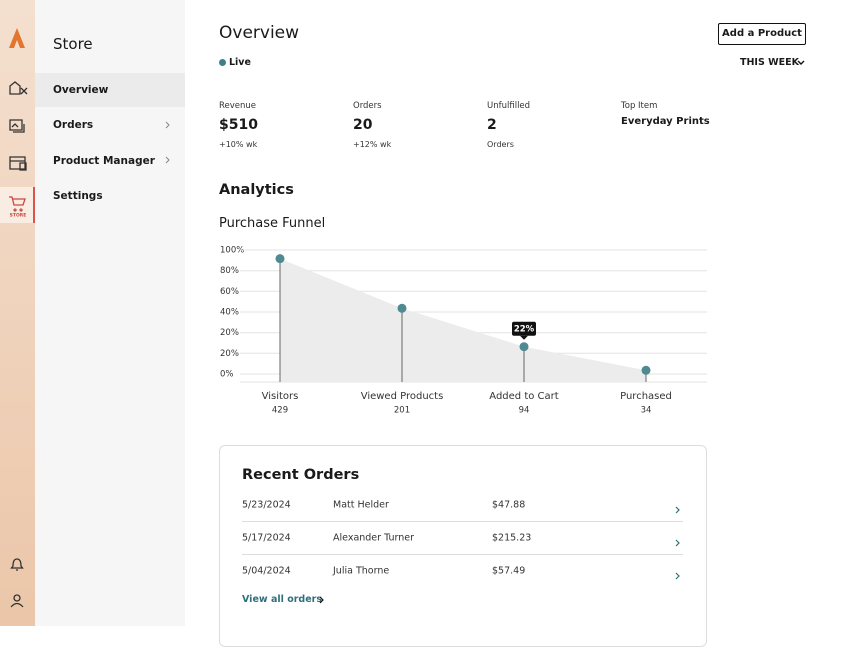 The height and width of the screenshot is (647, 848). What do you see at coordinates (229, 292) in the screenshot?
I see `y-tick-label: 60%` at bounding box center [229, 292].